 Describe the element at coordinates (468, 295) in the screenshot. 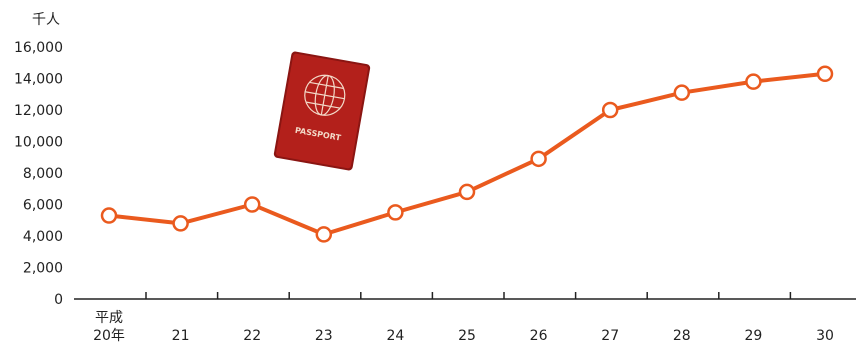

I see `x-axis-ticks` at that location.